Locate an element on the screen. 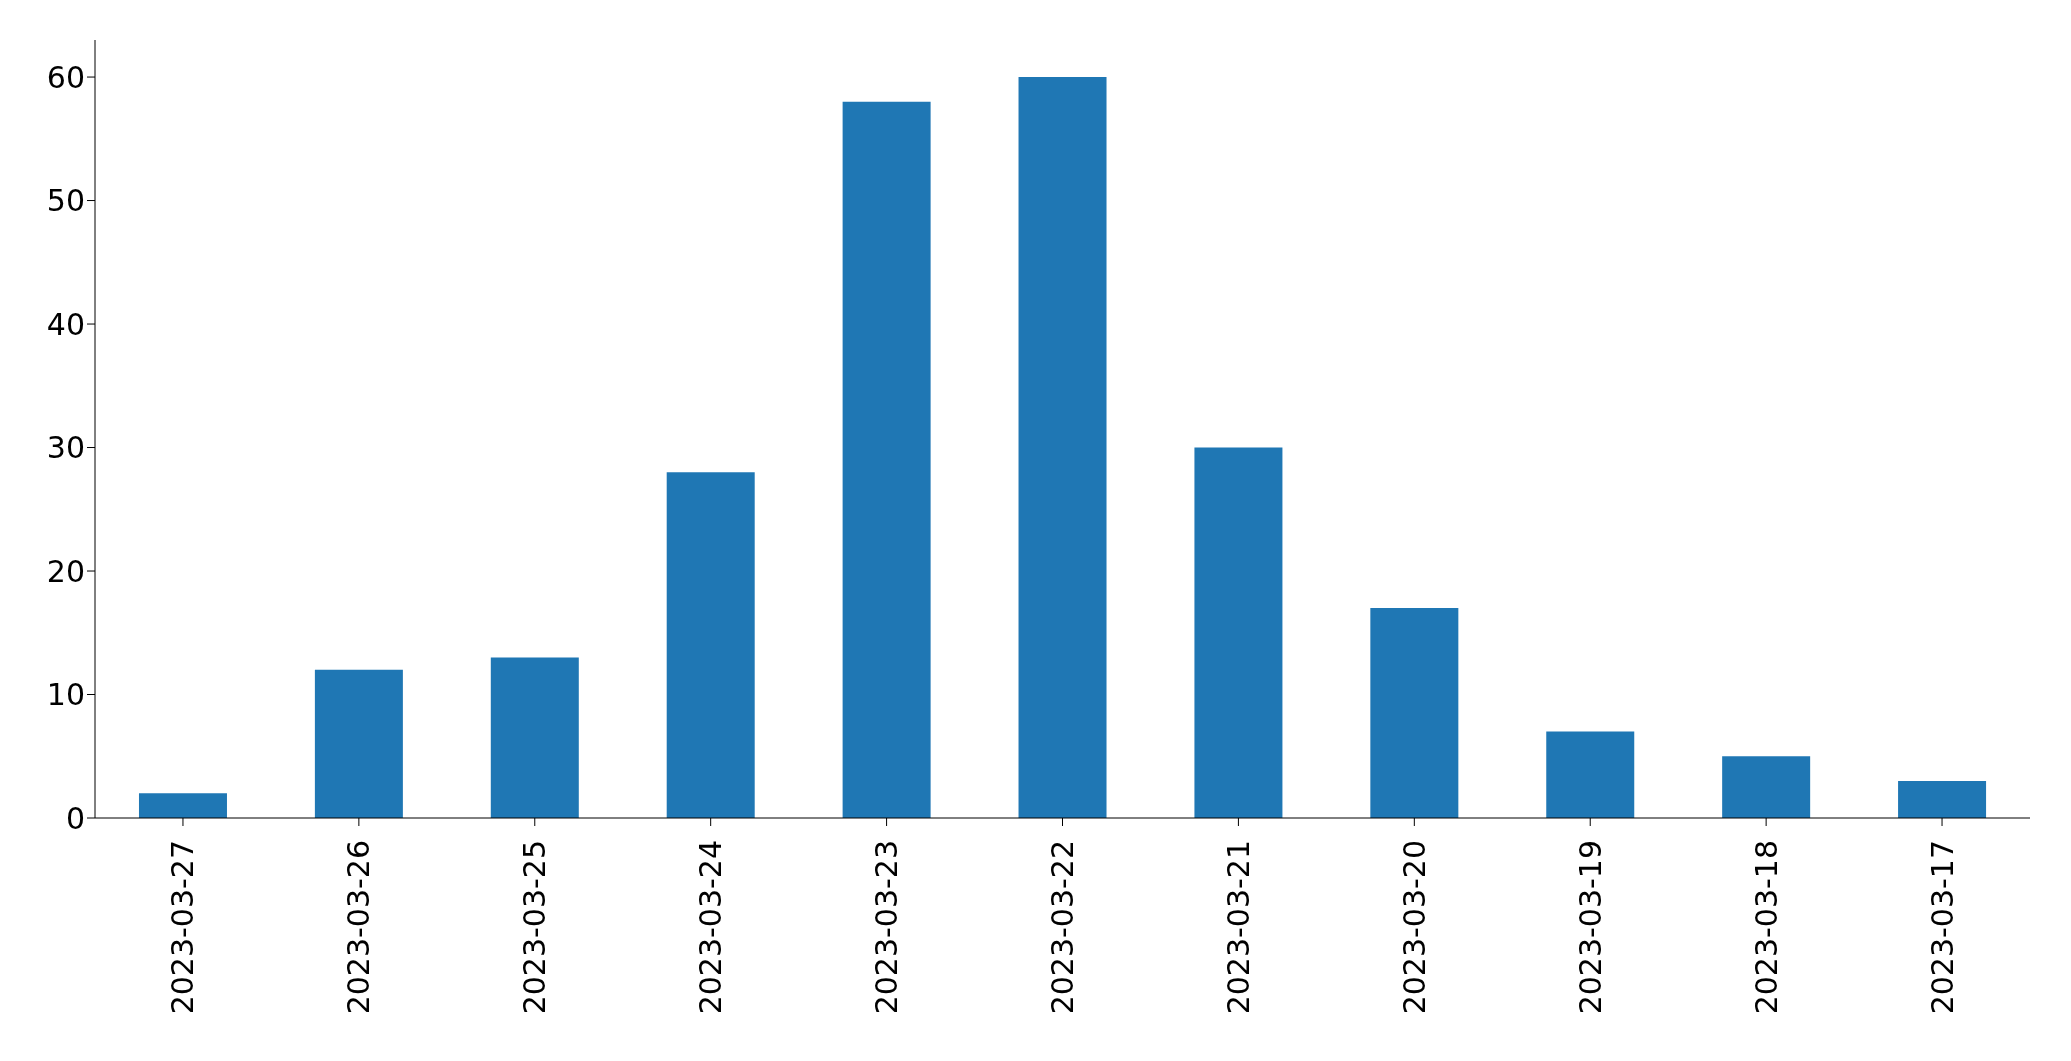  x-tick-label: 2023-03-21 is located at coordinates (1238, 927).